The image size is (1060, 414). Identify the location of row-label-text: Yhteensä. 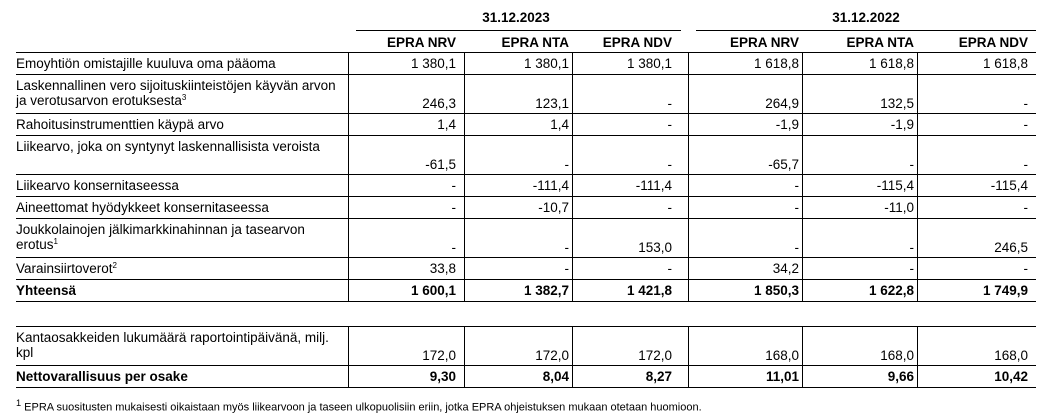
(46, 290).